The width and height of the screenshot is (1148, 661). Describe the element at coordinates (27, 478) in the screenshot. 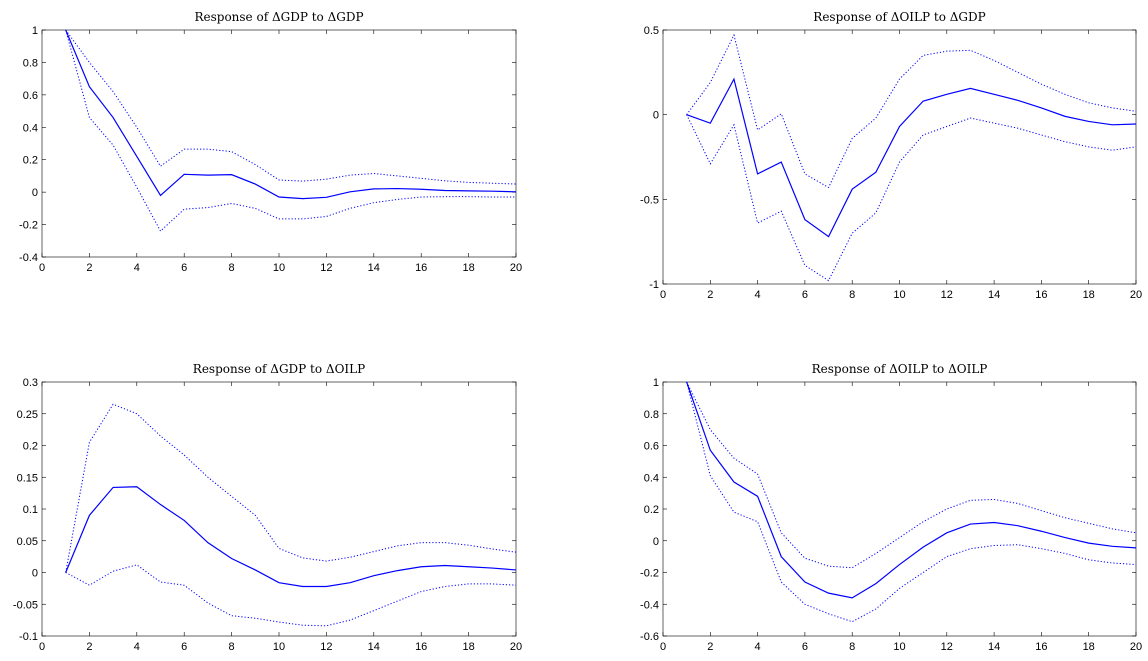

I see `y-tick-label: 0.15` at that location.